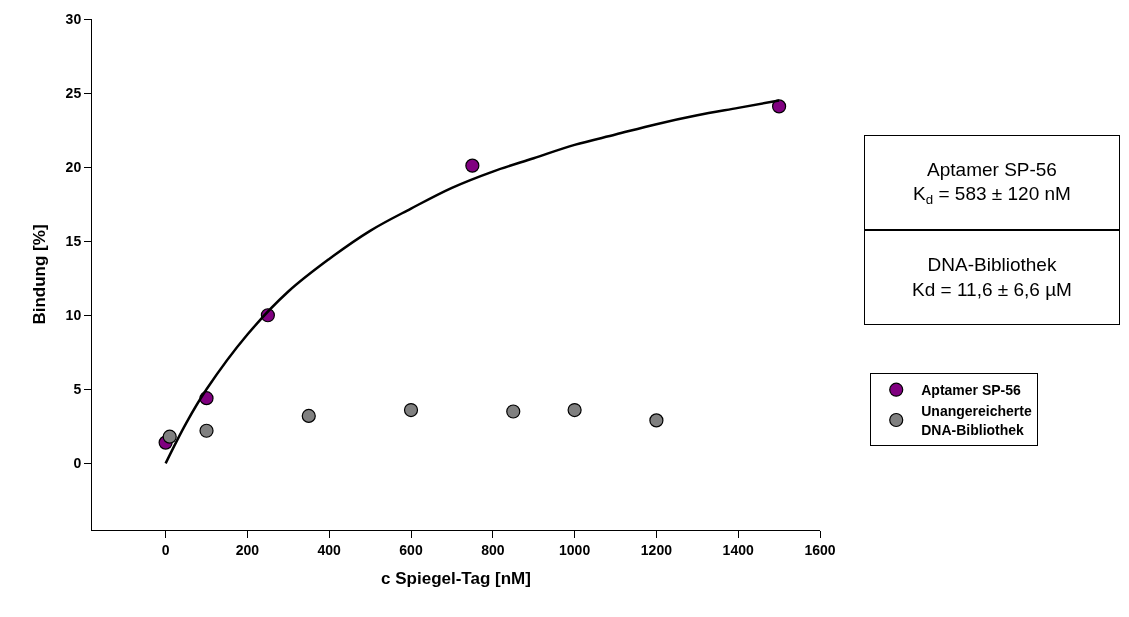  What do you see at coordinates (971, 390) in the screenshot?
I see `legend-label: Aptamer SP-56` at bounding box center [971, 390].